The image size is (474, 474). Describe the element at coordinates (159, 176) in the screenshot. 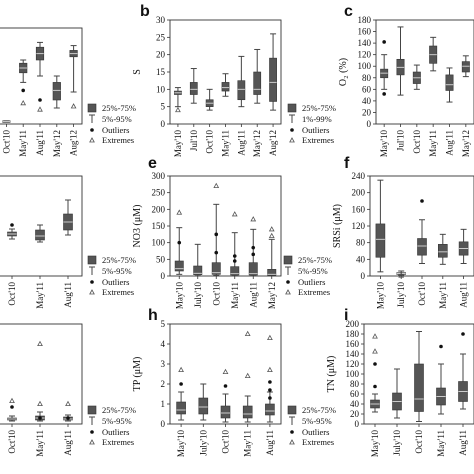

I see `y-tick-label: 300` at that location.